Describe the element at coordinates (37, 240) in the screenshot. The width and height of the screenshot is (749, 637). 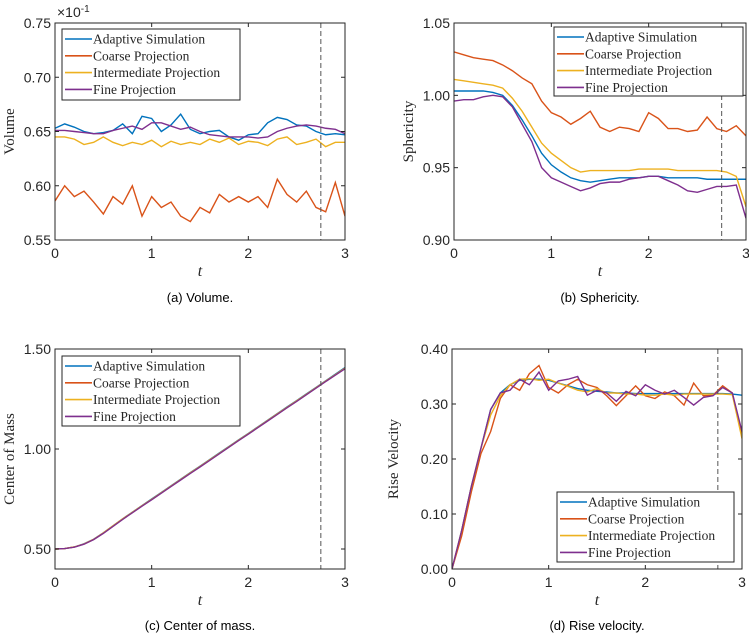
I see `y-tick-label: 0.55` at that location.